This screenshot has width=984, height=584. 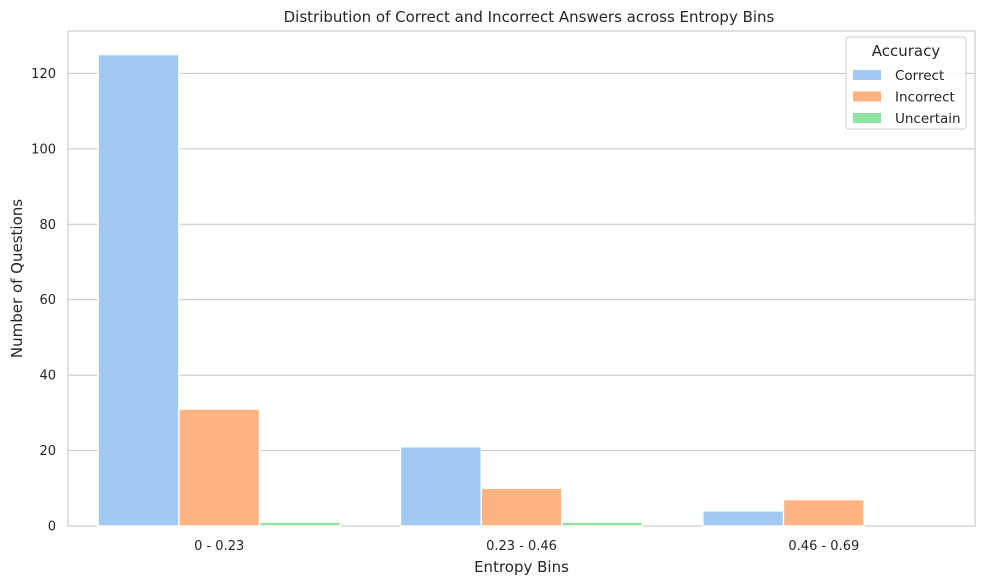 What do you see at coordinates (219, 546) in the screenshot?
I see `x-tick-label: 0 - 0.23` at bounding box center [219, 546].